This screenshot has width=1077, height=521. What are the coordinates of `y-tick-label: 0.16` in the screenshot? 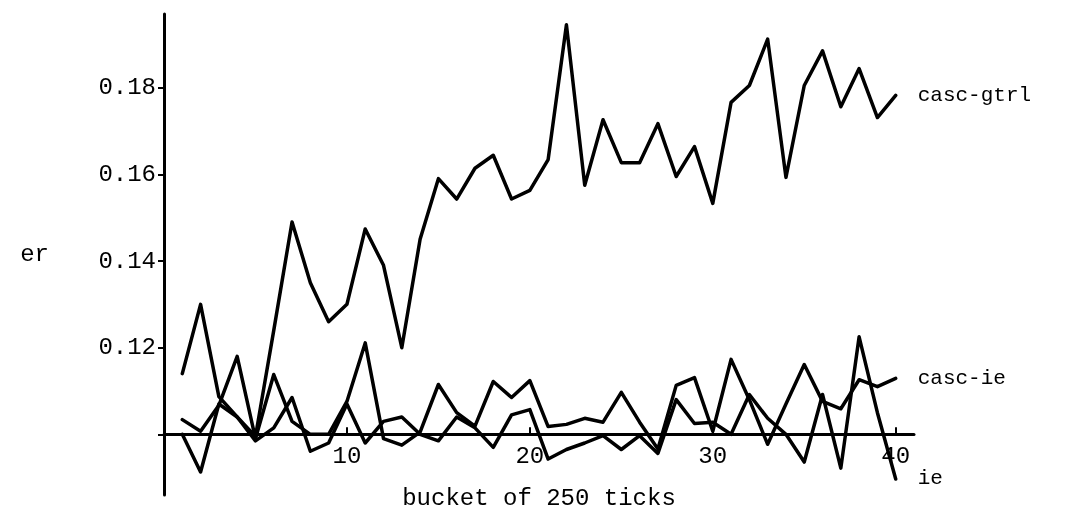 It's located at (127, 174).